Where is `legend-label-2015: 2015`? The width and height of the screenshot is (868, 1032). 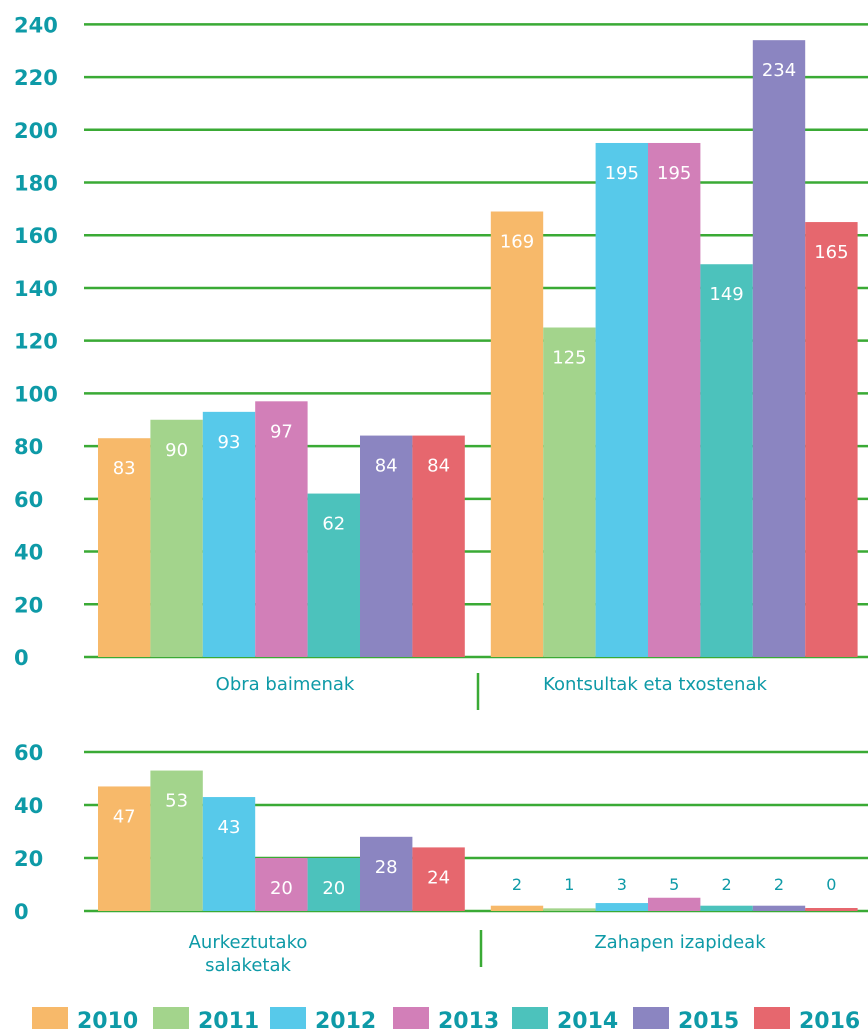
legend-label-2015: 2015 is located at coordinates (708, 1020).